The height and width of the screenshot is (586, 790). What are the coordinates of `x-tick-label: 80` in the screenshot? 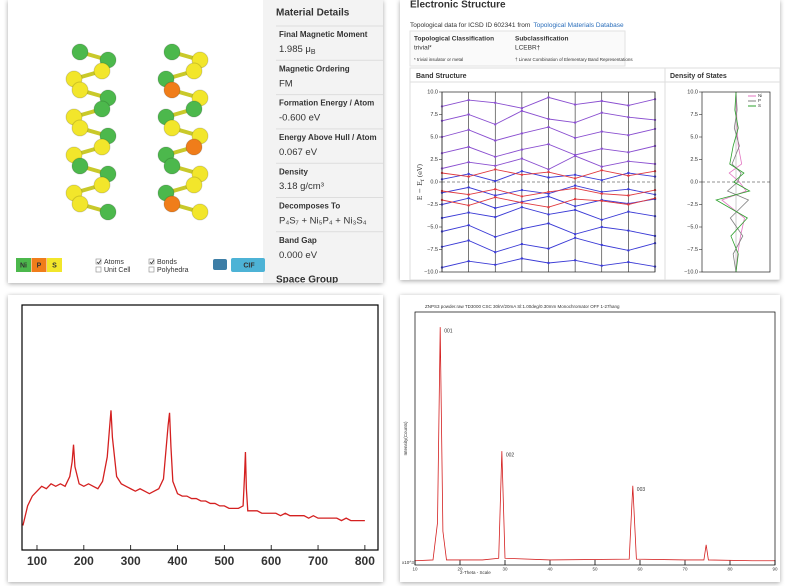 It's located at (730, 569).